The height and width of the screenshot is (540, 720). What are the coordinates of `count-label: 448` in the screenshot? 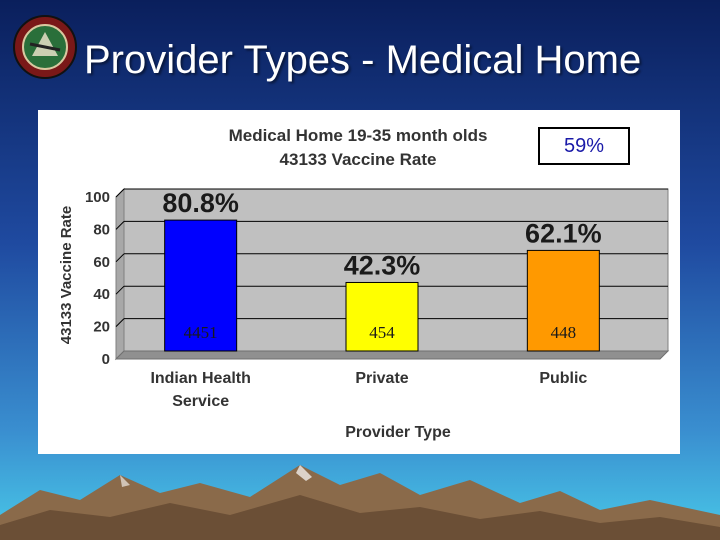 It's located at (564, 332).